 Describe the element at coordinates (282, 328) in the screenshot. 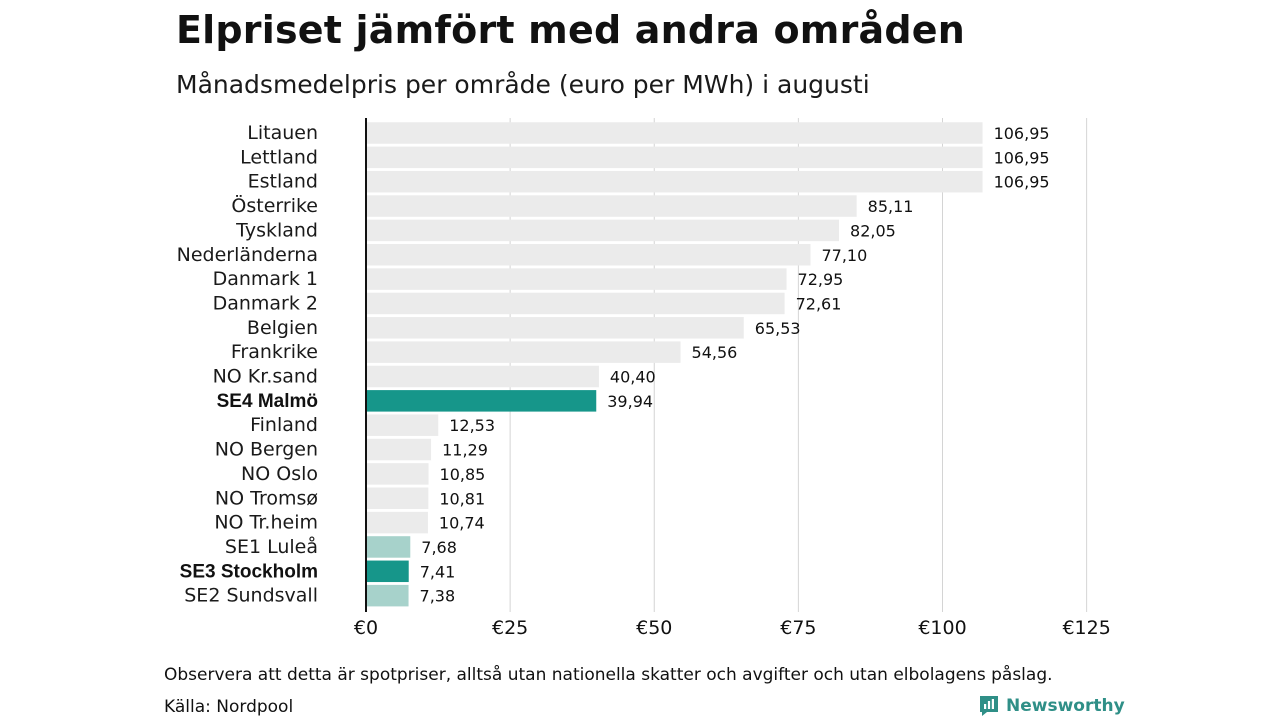

I see `category-label-8: Belgien` at that location.